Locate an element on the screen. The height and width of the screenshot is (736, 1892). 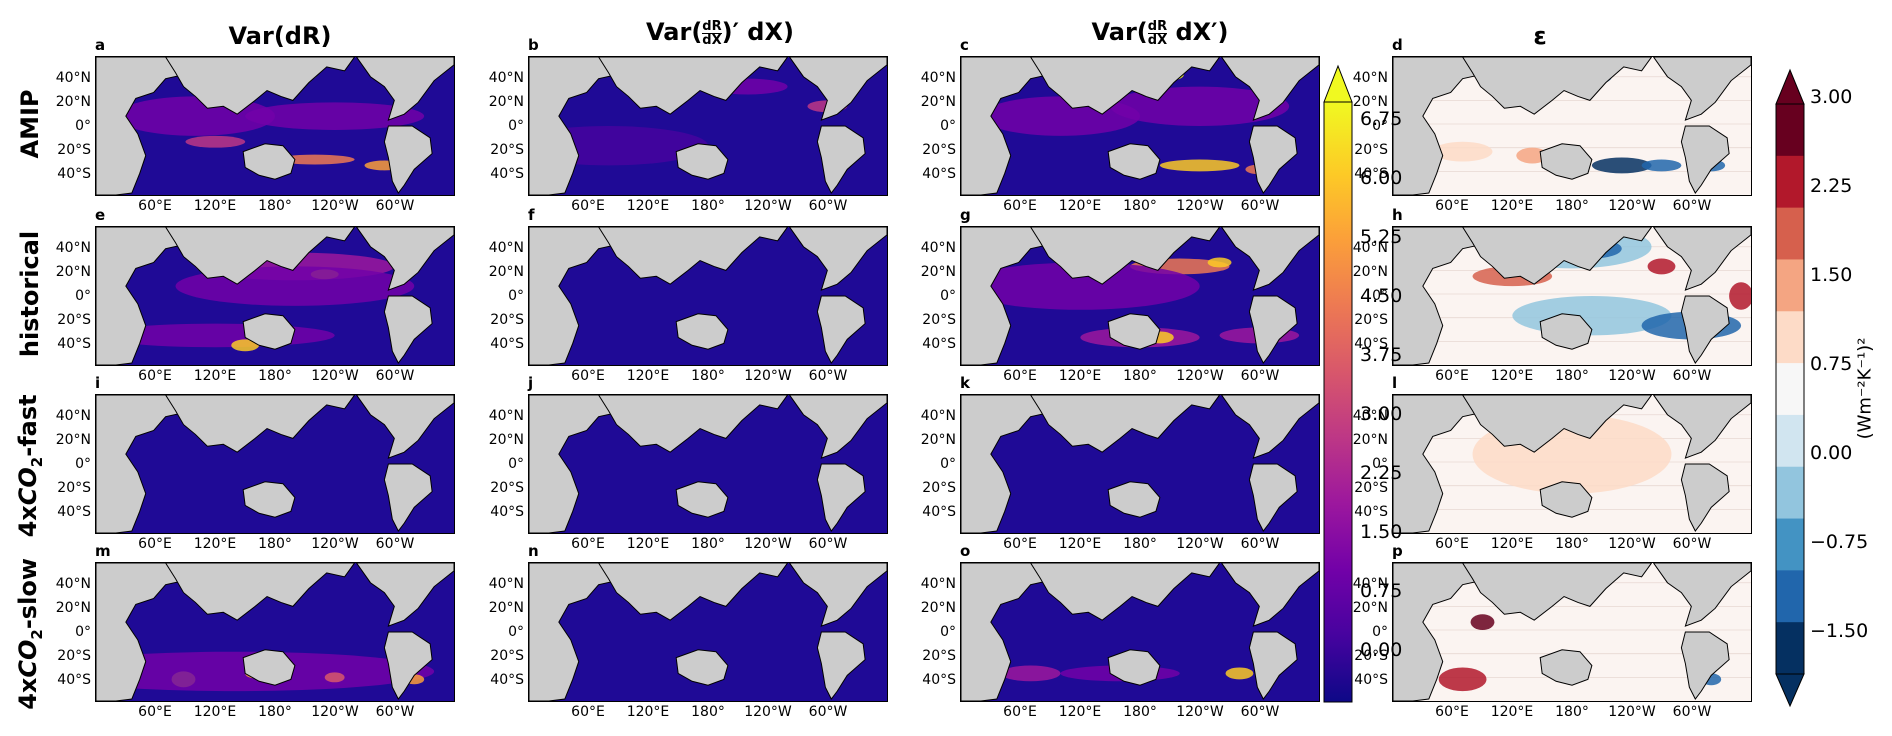
panel-letter: f is located at coordinates (531, 215).